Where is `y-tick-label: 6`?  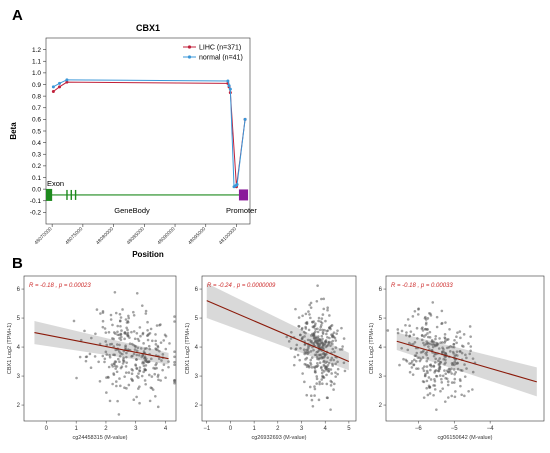
y-tick-label: 6 is located at coordinates (19, 290).